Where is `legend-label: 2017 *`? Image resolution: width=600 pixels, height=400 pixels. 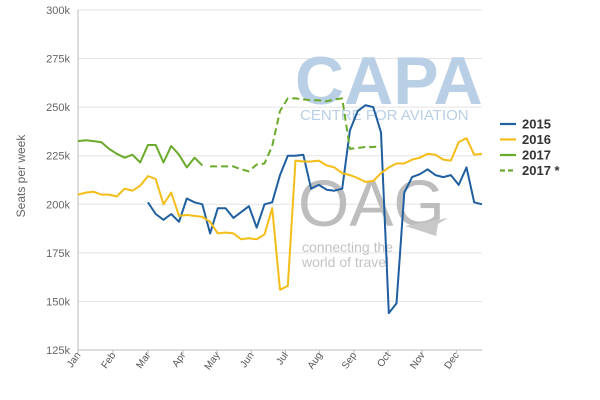
legend-label: 2017 * is located at coordinates (541, 170).